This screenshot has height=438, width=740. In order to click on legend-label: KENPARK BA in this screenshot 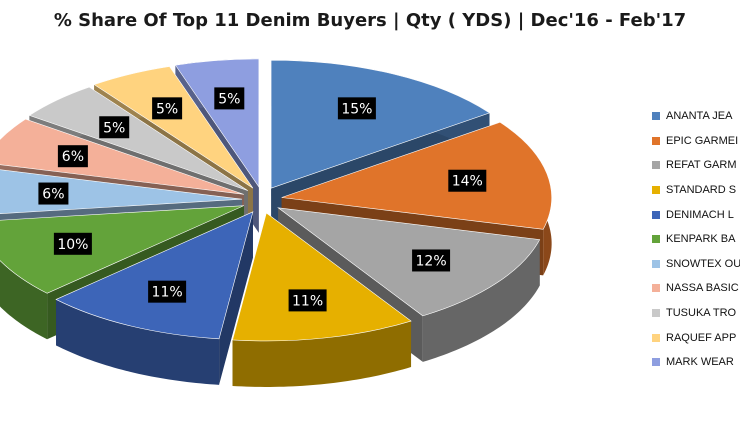, I will do `click(701, 239)`.